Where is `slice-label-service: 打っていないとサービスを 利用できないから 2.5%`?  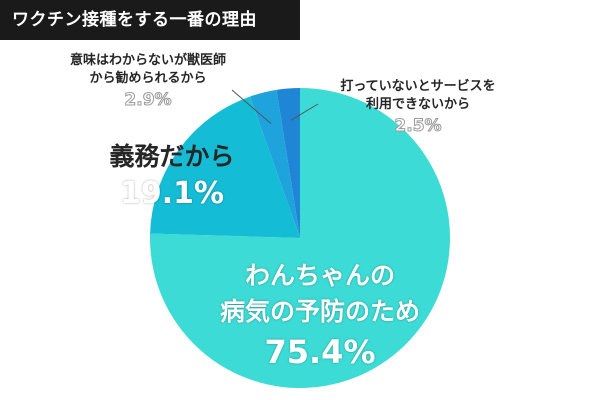 slice-label-service: 打っていないとサービスを 利用できないから 2.5% is located at coordinates (418, 108).